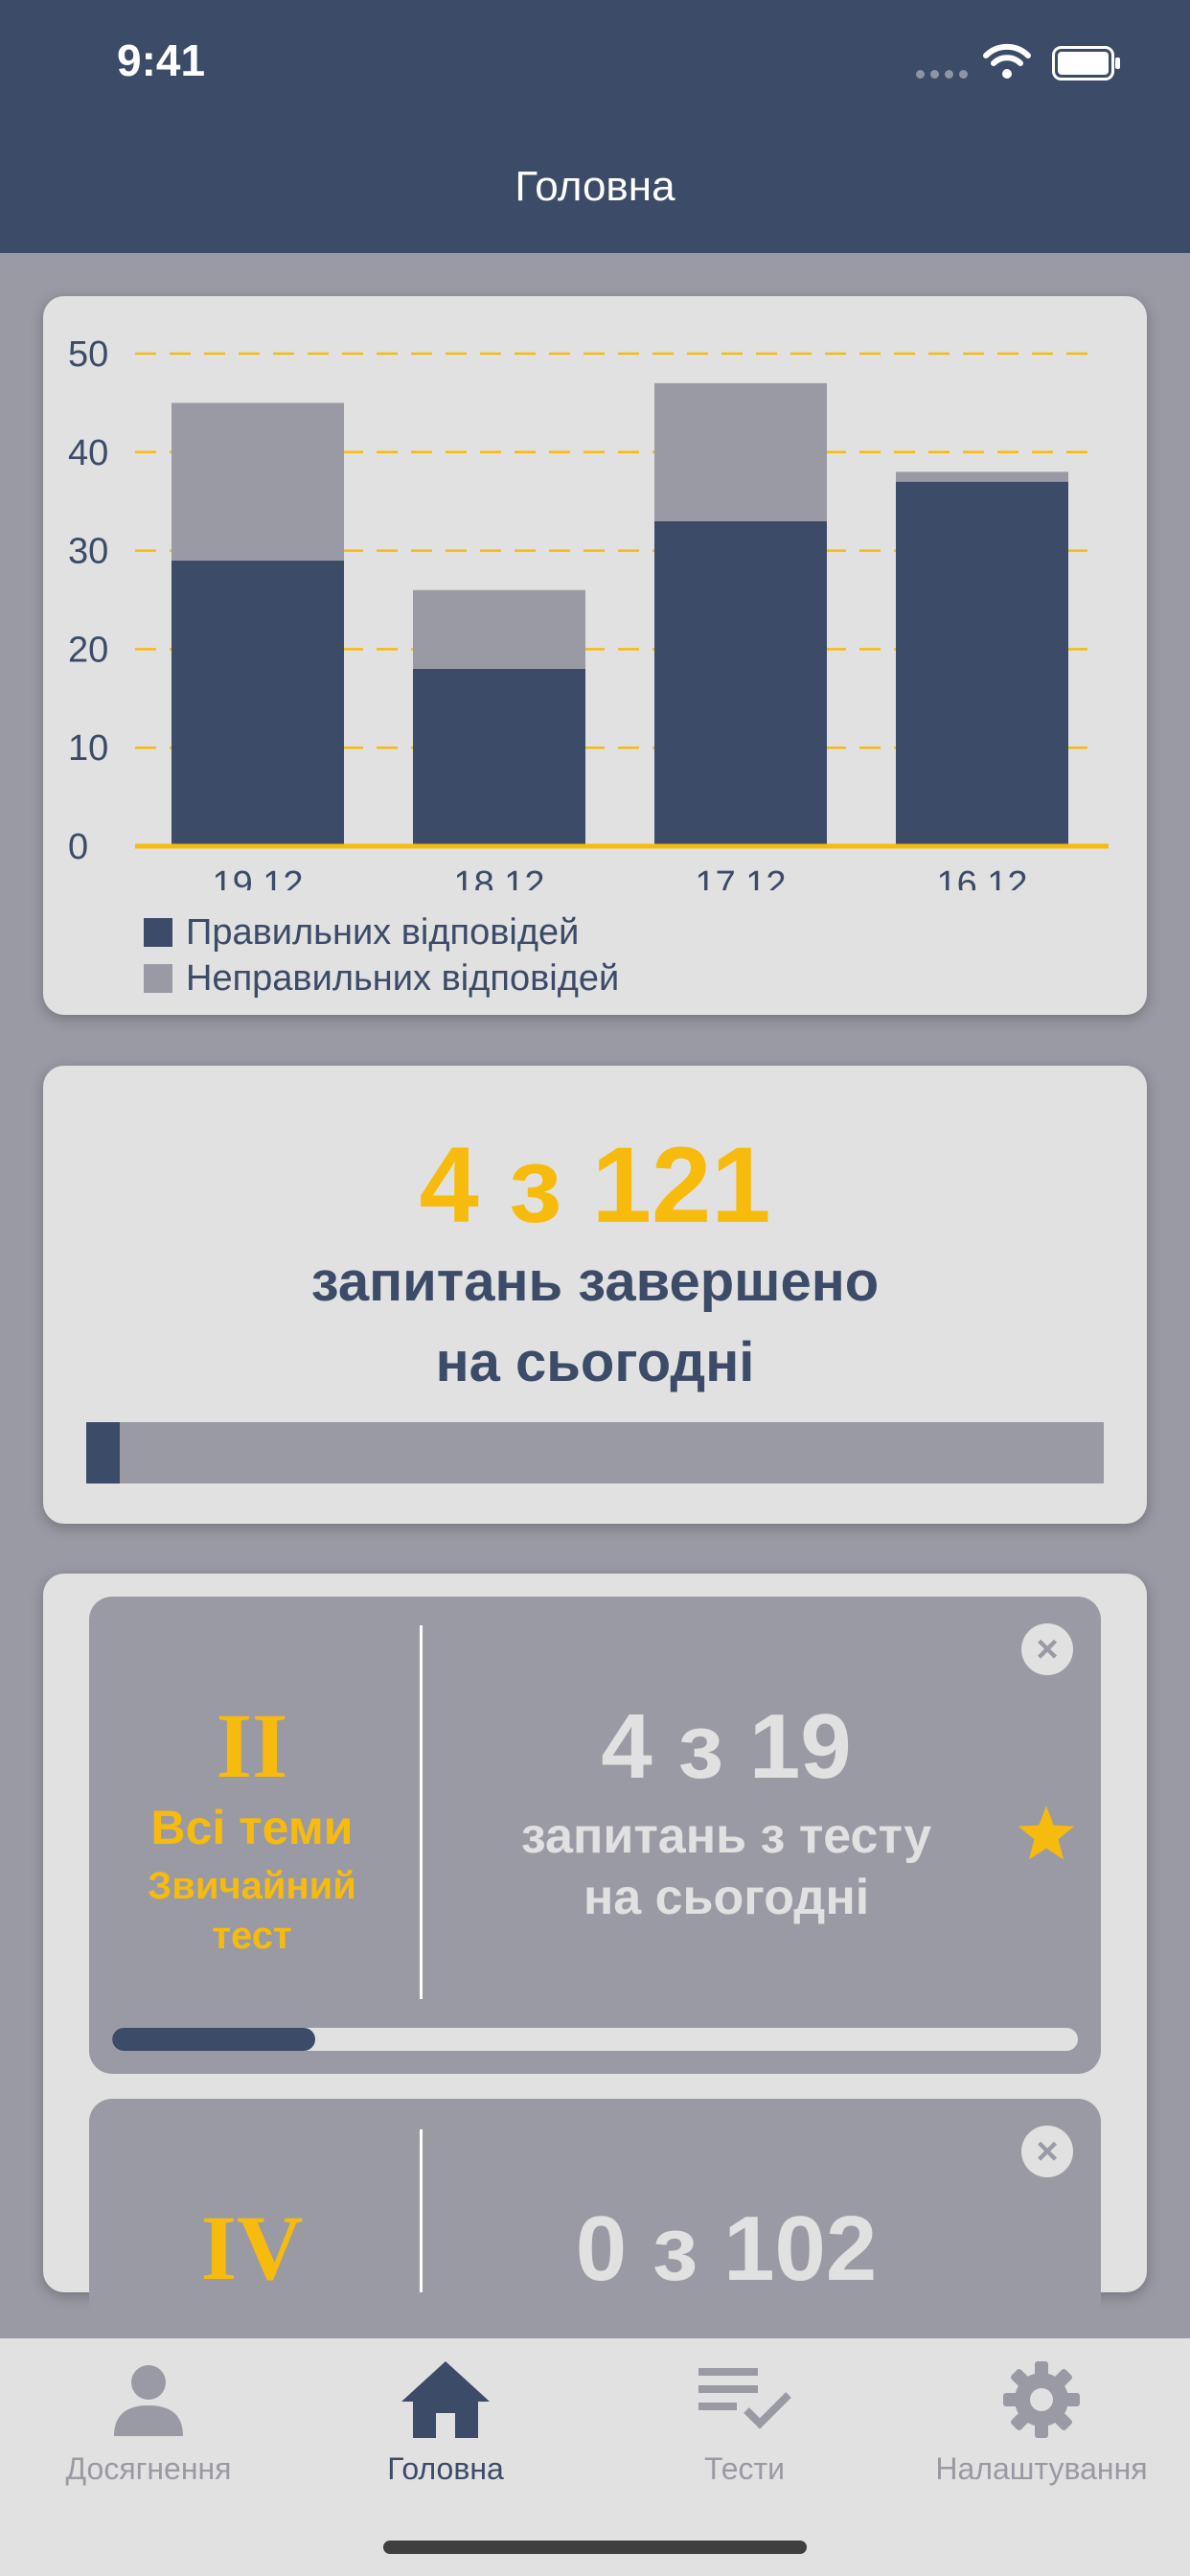  Describe the element at coordinates (727, 2248) in the screenshot. I see `test-count: 0 з 102` at that location.